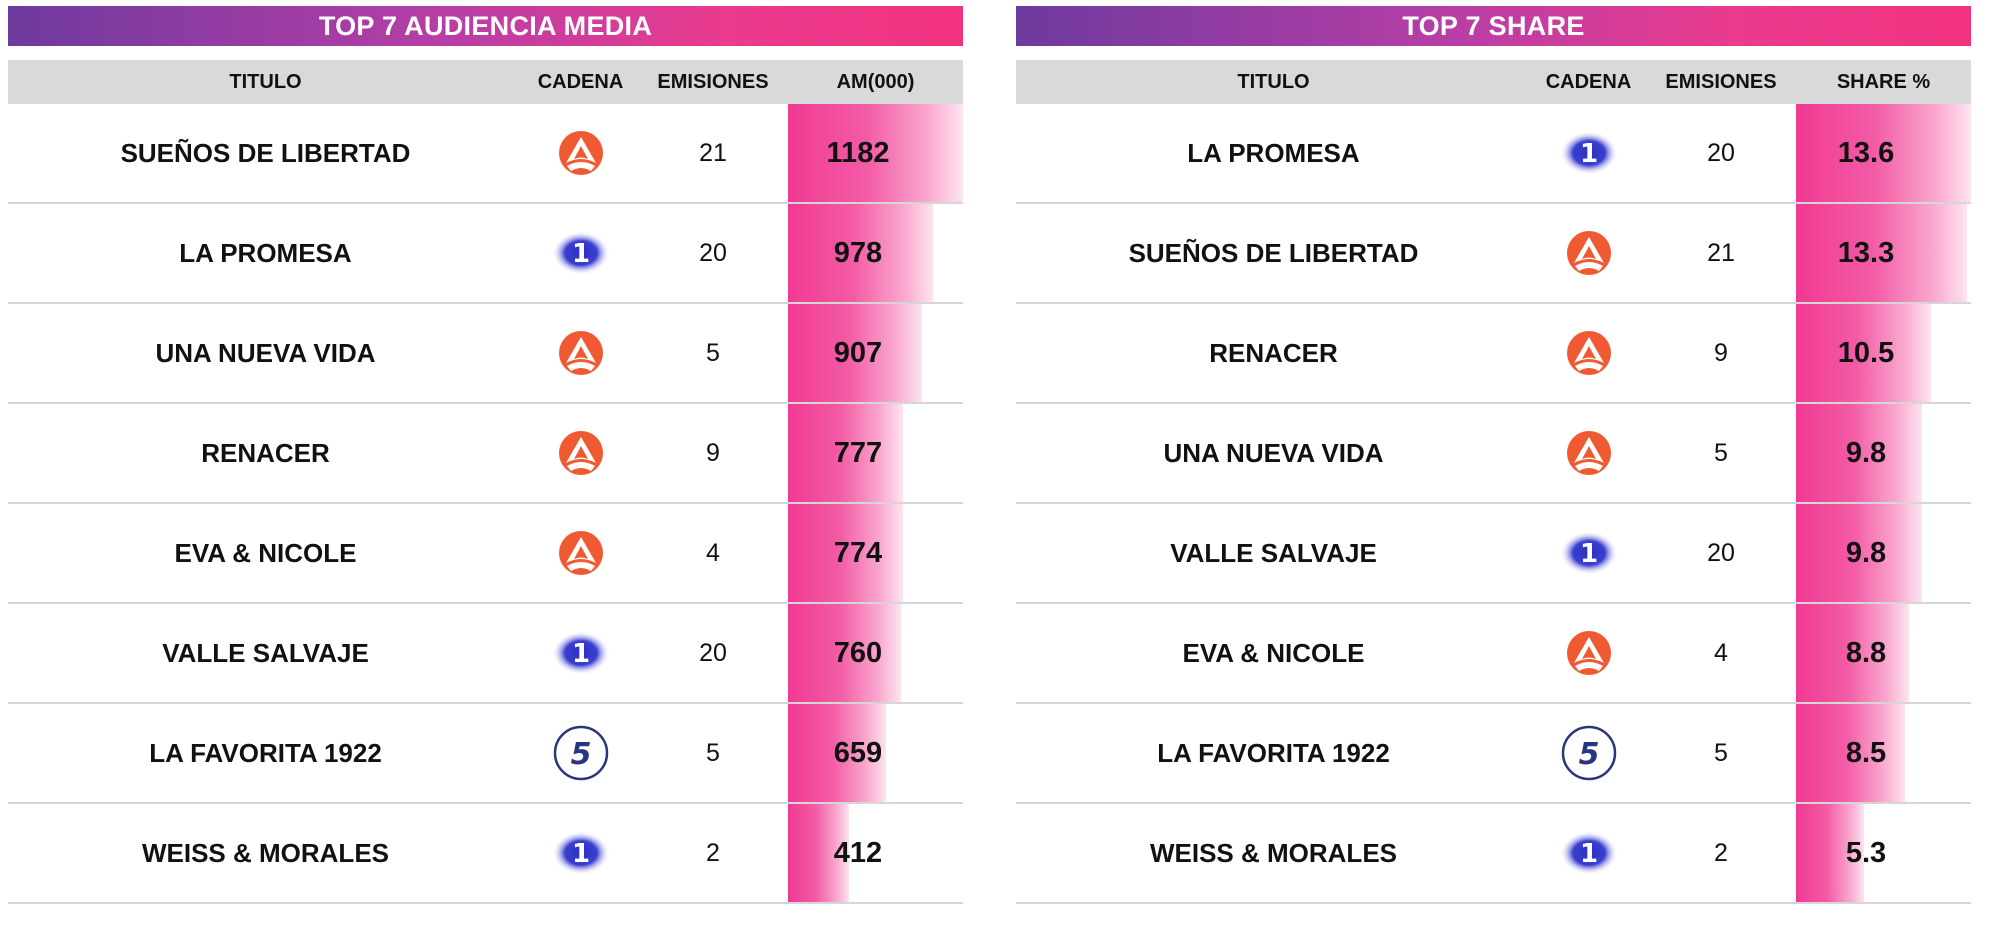 This screenshot has width=2000, height=936. What do you see at coordinates (1721, 352) in the screenshot?
I see `row-emisiones: 9` at bounding box center [1721, 352].